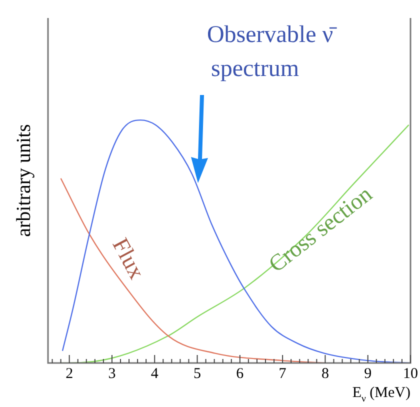 This screenshot has height=407, width=420. I want to click on x-tick-label: 9, so click(368, 374).